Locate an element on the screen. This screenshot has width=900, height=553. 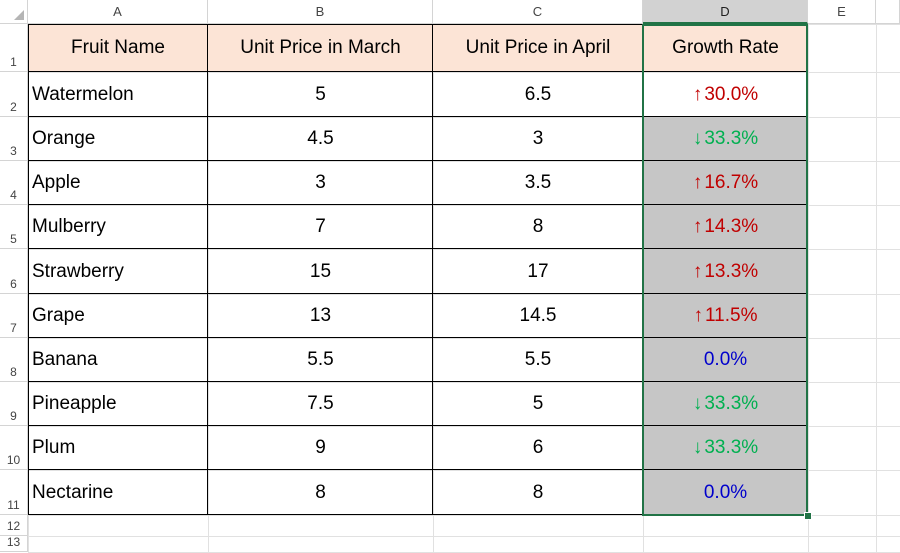
row-header-13: 13 is located at coordinates (14, 543).